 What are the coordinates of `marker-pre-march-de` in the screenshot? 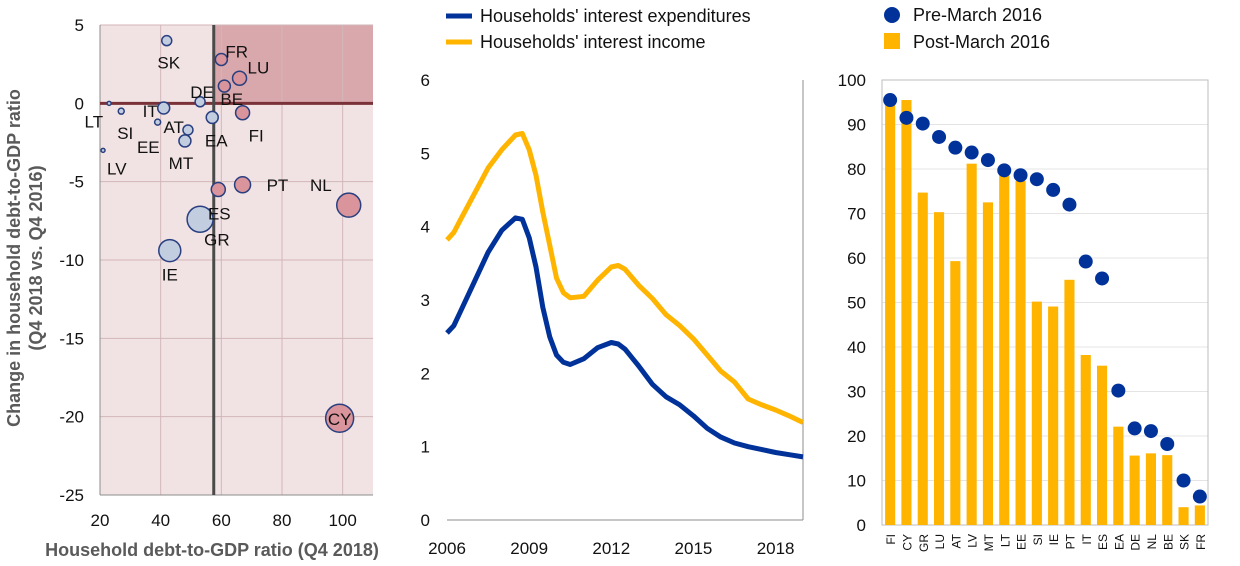 It's located at (1134, 428).